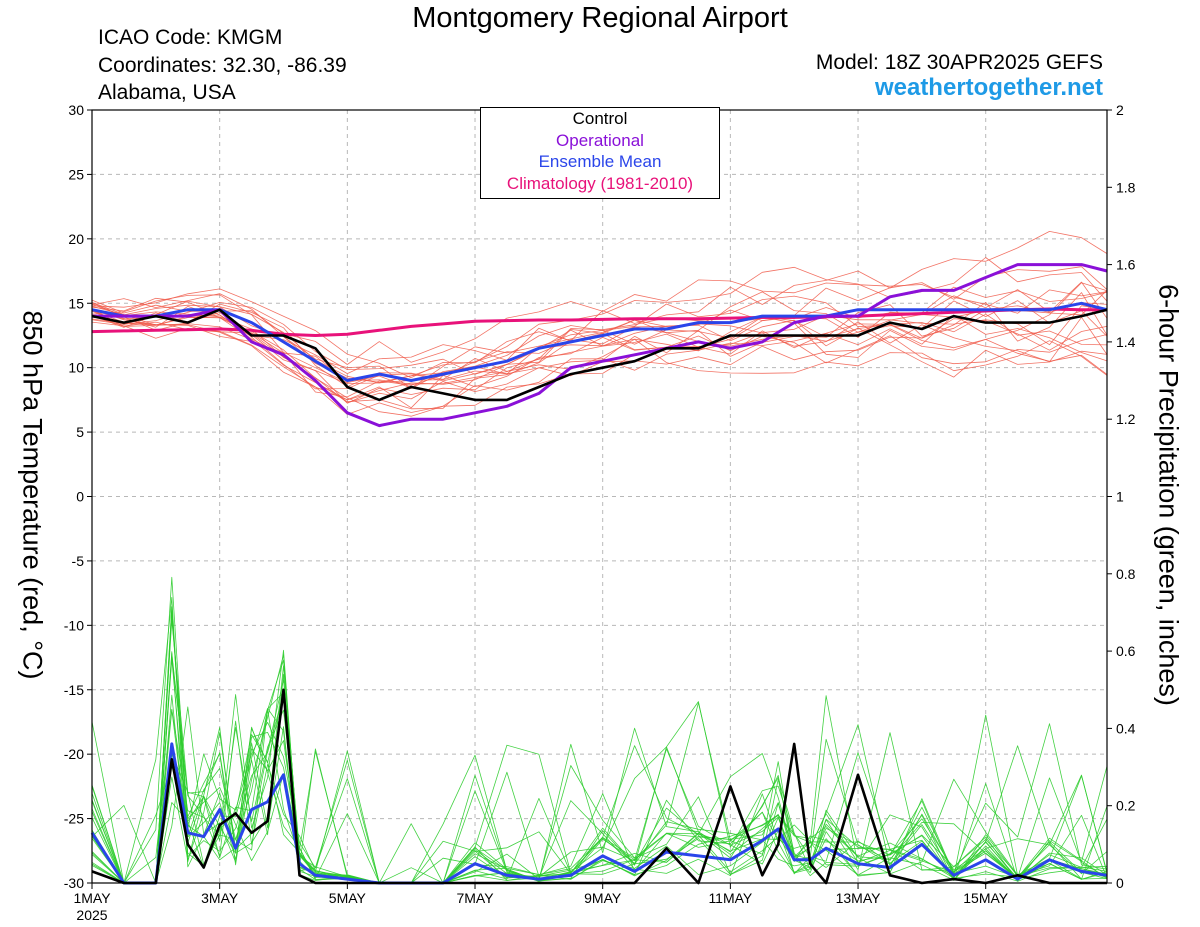 This screenshot has width=1200, height=927. What do you see at coordinates (603, 898) in the screenshot?
I see `x-tick-label: 9MAY` at bounding box center [603, 898].